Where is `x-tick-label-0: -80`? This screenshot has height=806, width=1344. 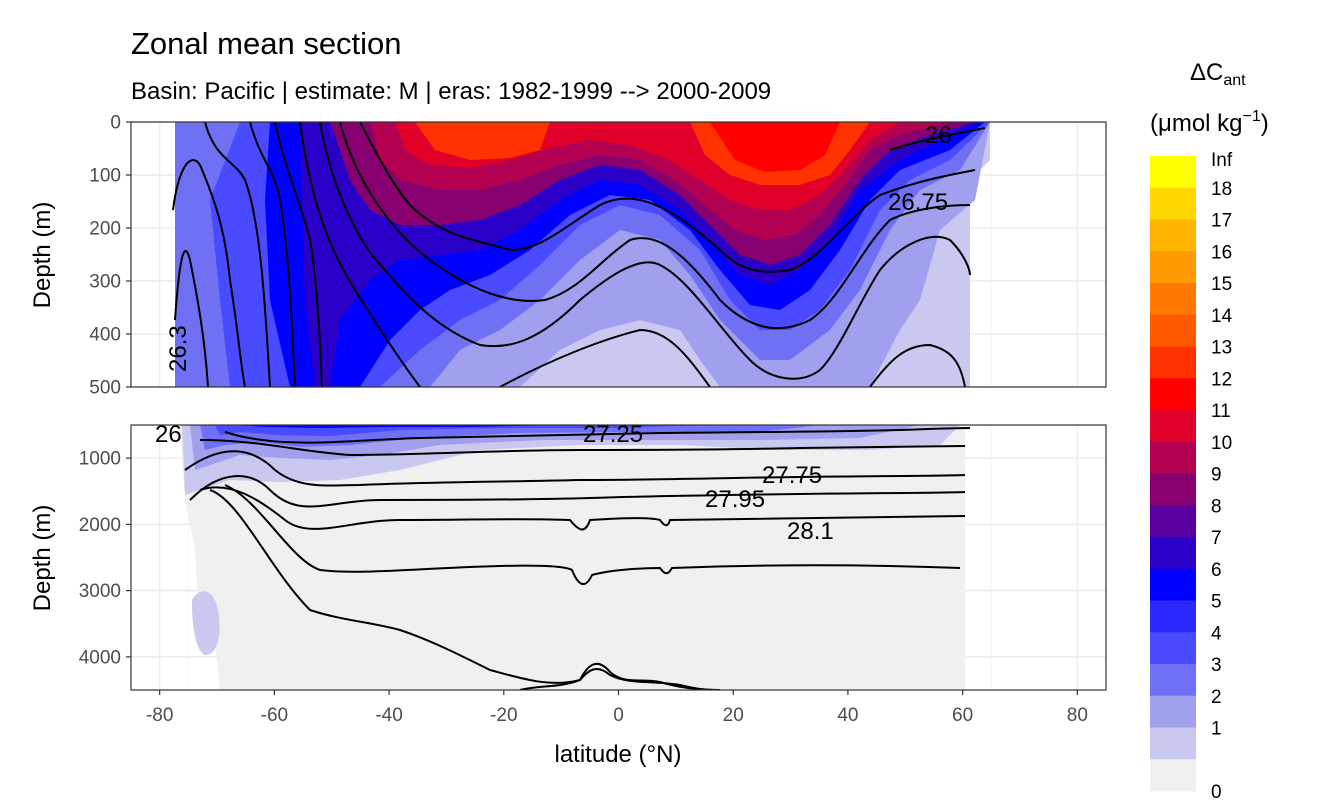
x-tick-label-0: -80 is located at coordinates (159, 715).